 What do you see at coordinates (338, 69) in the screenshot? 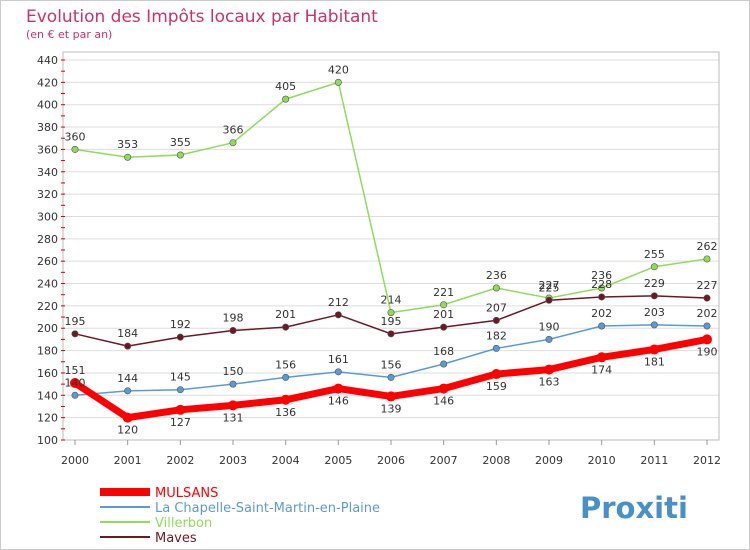
I see `data-label: 420` at bounding box center [338, 69].